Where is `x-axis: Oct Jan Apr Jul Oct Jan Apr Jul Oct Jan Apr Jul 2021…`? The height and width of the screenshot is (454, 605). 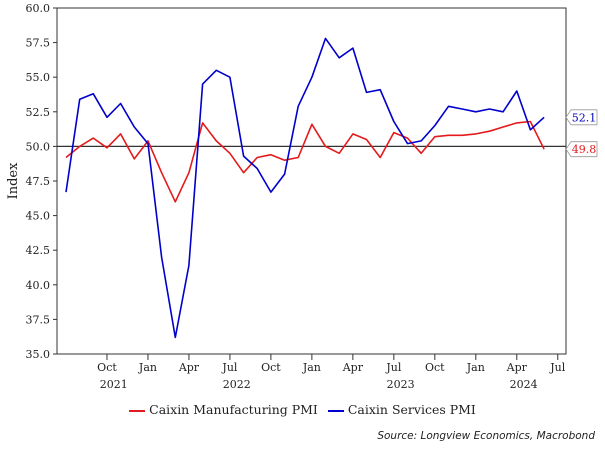 x-axis: Oct Jan Apr Jul Oct Jan Apr Jul Oct Jan Apr Jul 2021… is located at coordinates (331, 372).